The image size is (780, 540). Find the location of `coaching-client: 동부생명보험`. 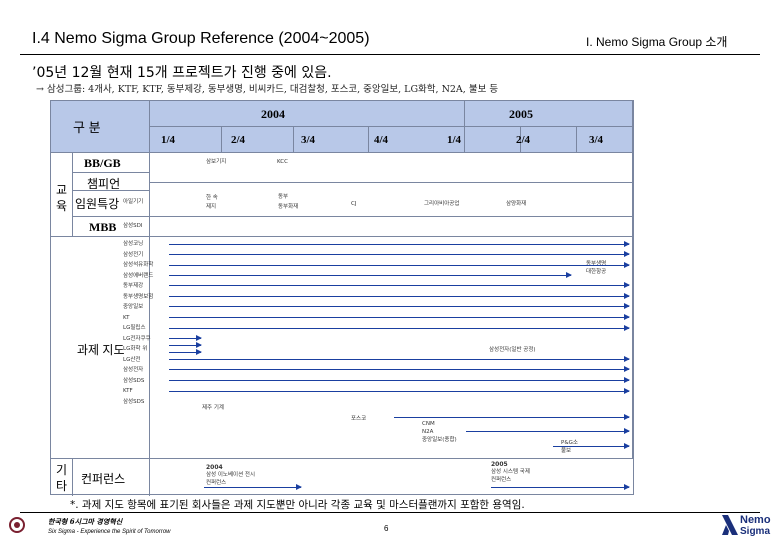

coaching-client: 동부생명보험 is located at coordinates (138, 296).